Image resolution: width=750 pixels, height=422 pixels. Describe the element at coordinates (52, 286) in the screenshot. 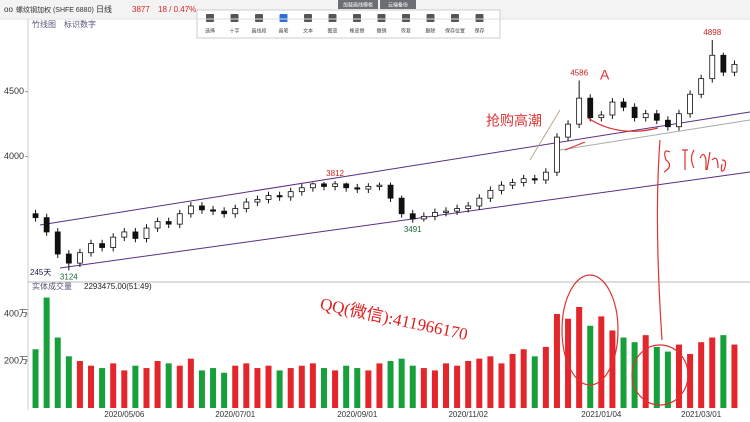

I see `volume-title: 实体成交量` at that location.